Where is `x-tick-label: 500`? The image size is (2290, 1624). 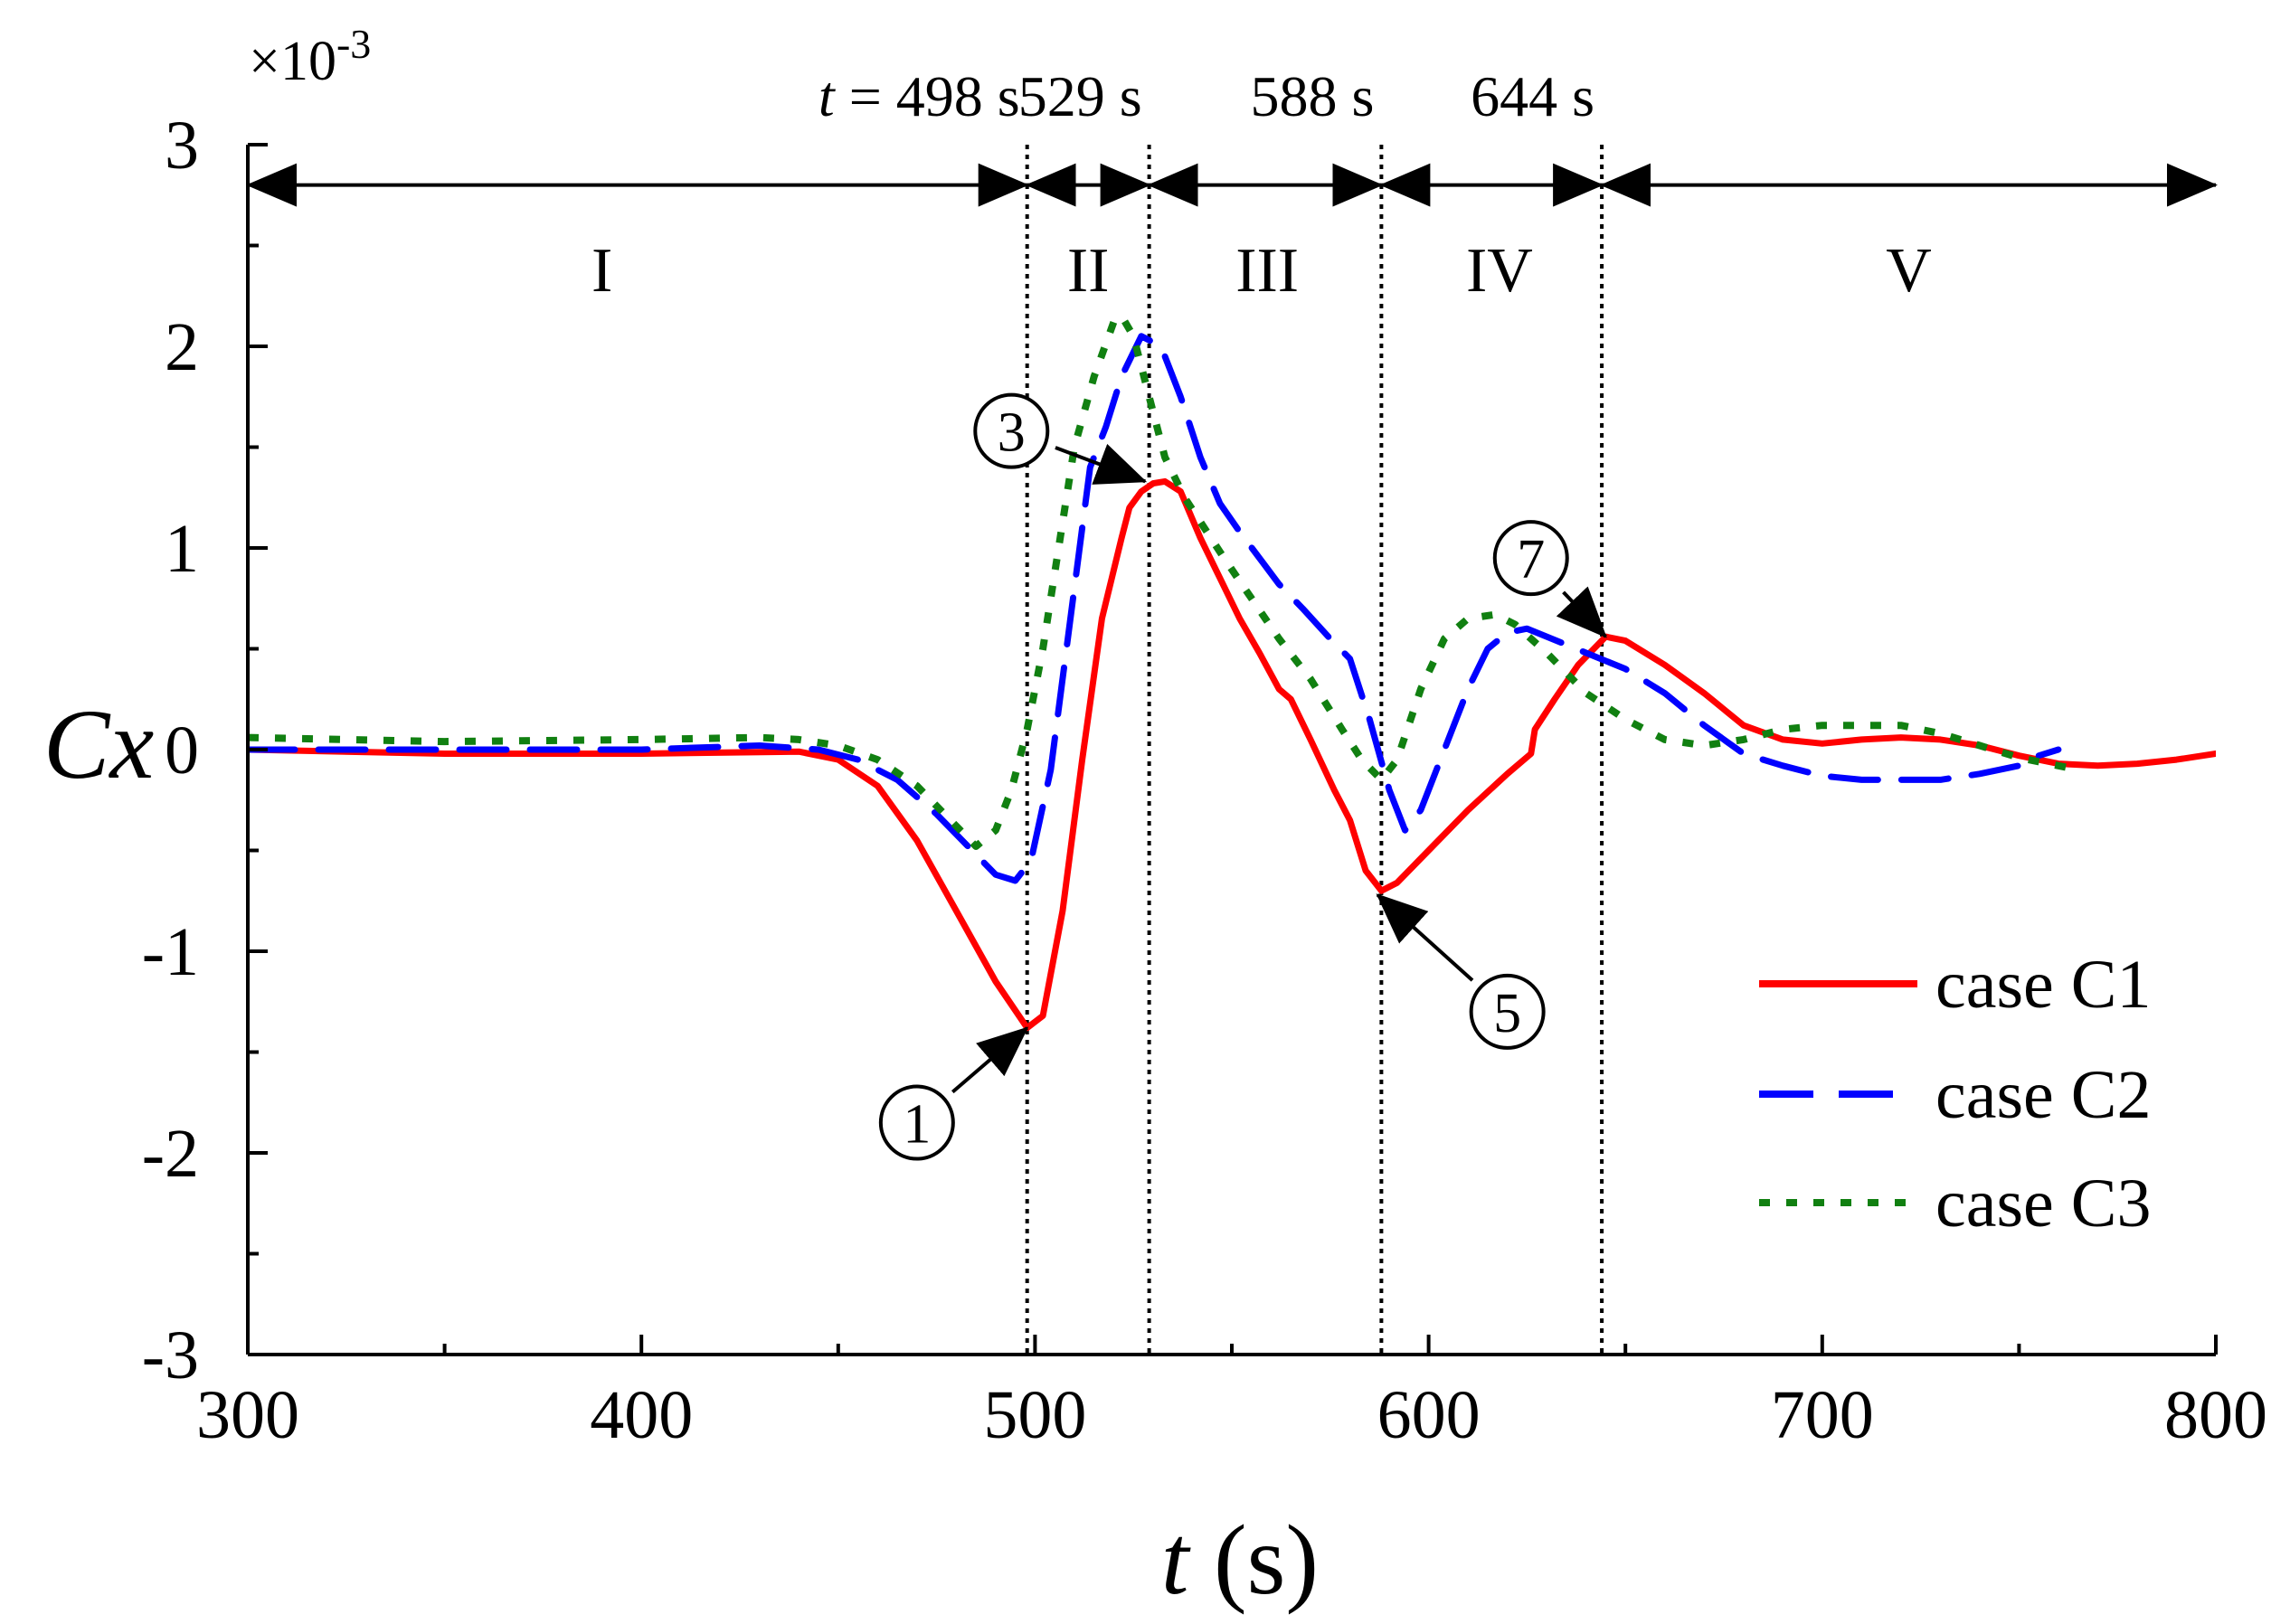 x-tick-label: 500 is located at coordinates (1034, 1415).